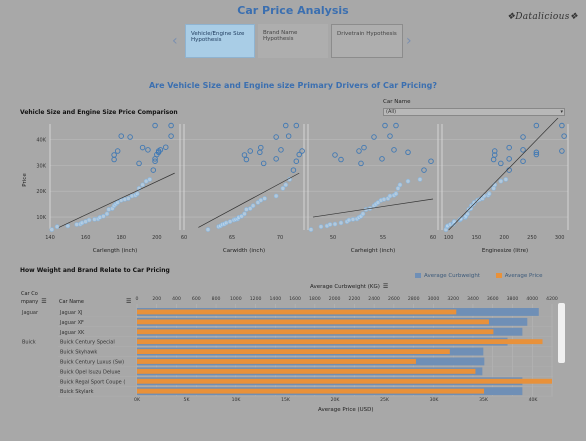 Image resolution: width=586 pixels, height=441 pixels. What do you see at coordinates (394, 299) in the screenshot?
I see `curbweight-tick-label: 2600` at bounding box center [394, 299].